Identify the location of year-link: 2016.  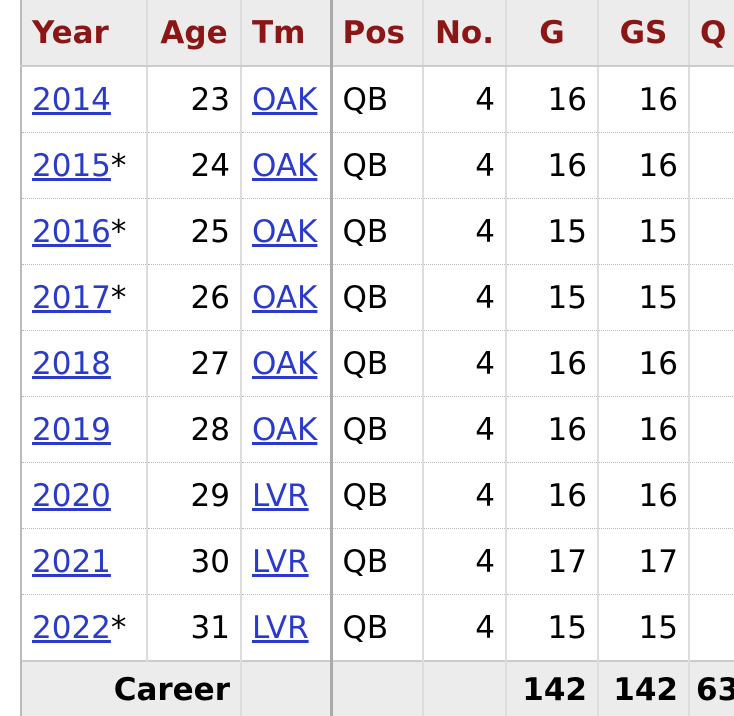
(71, 231).